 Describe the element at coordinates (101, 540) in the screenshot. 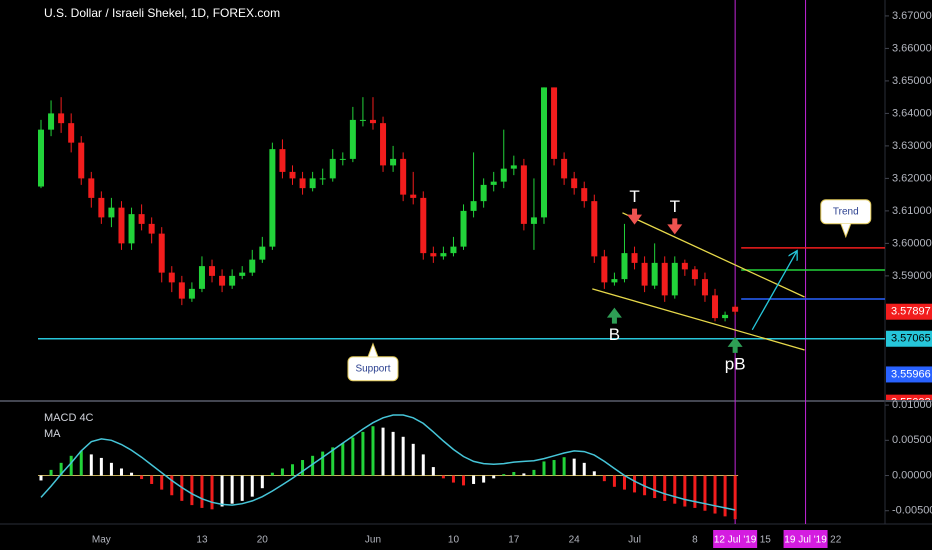

I see `x-tick-label: May` at that location.